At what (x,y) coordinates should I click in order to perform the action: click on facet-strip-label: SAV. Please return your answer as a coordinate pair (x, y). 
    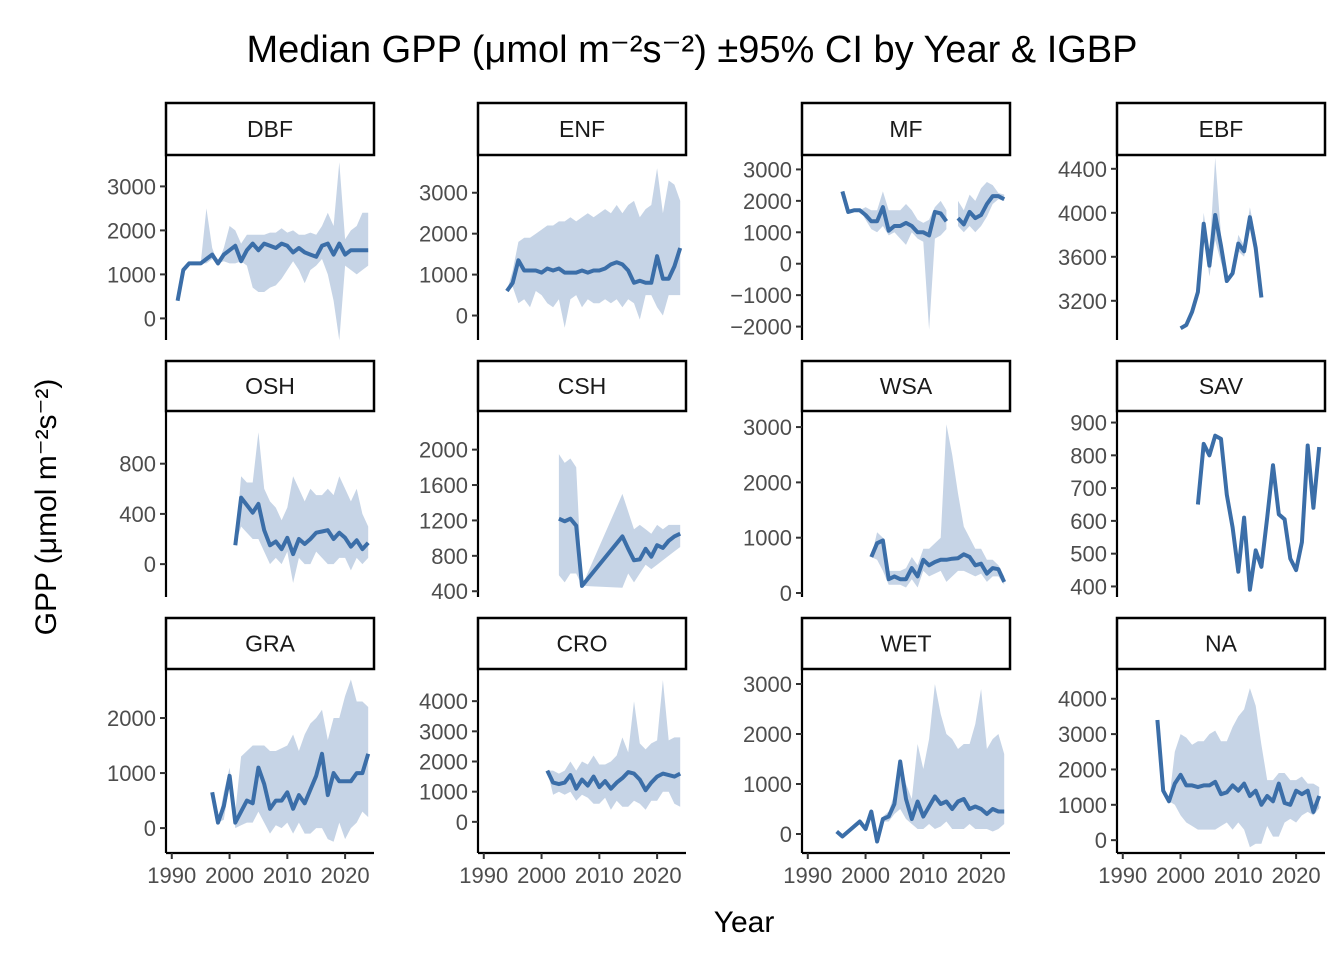
    Looking at the image, I should click on (1221, 386).